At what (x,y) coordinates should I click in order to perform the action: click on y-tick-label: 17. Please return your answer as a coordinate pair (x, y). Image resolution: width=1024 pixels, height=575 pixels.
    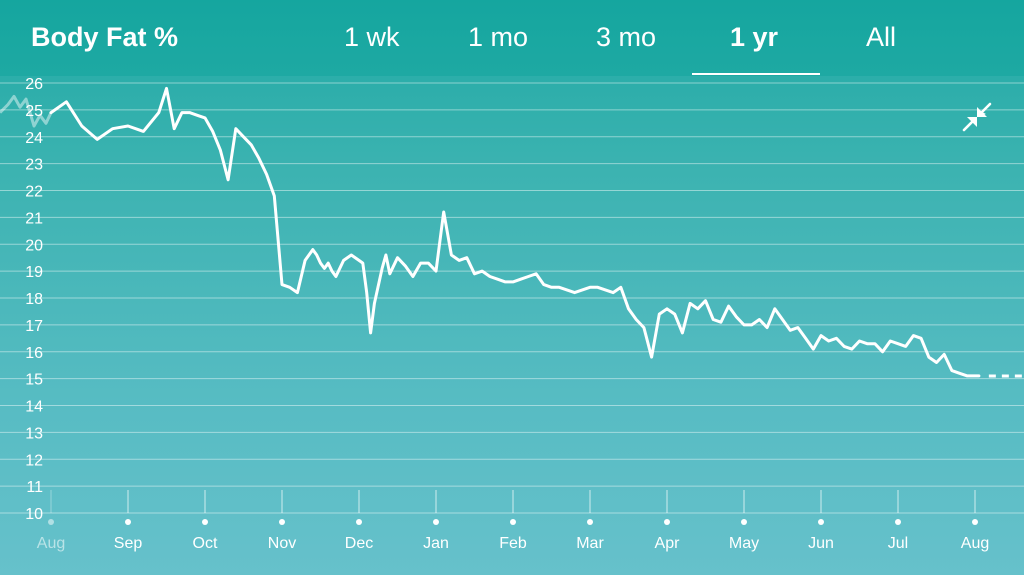
    Looking at the image, I should click on (34, 326).